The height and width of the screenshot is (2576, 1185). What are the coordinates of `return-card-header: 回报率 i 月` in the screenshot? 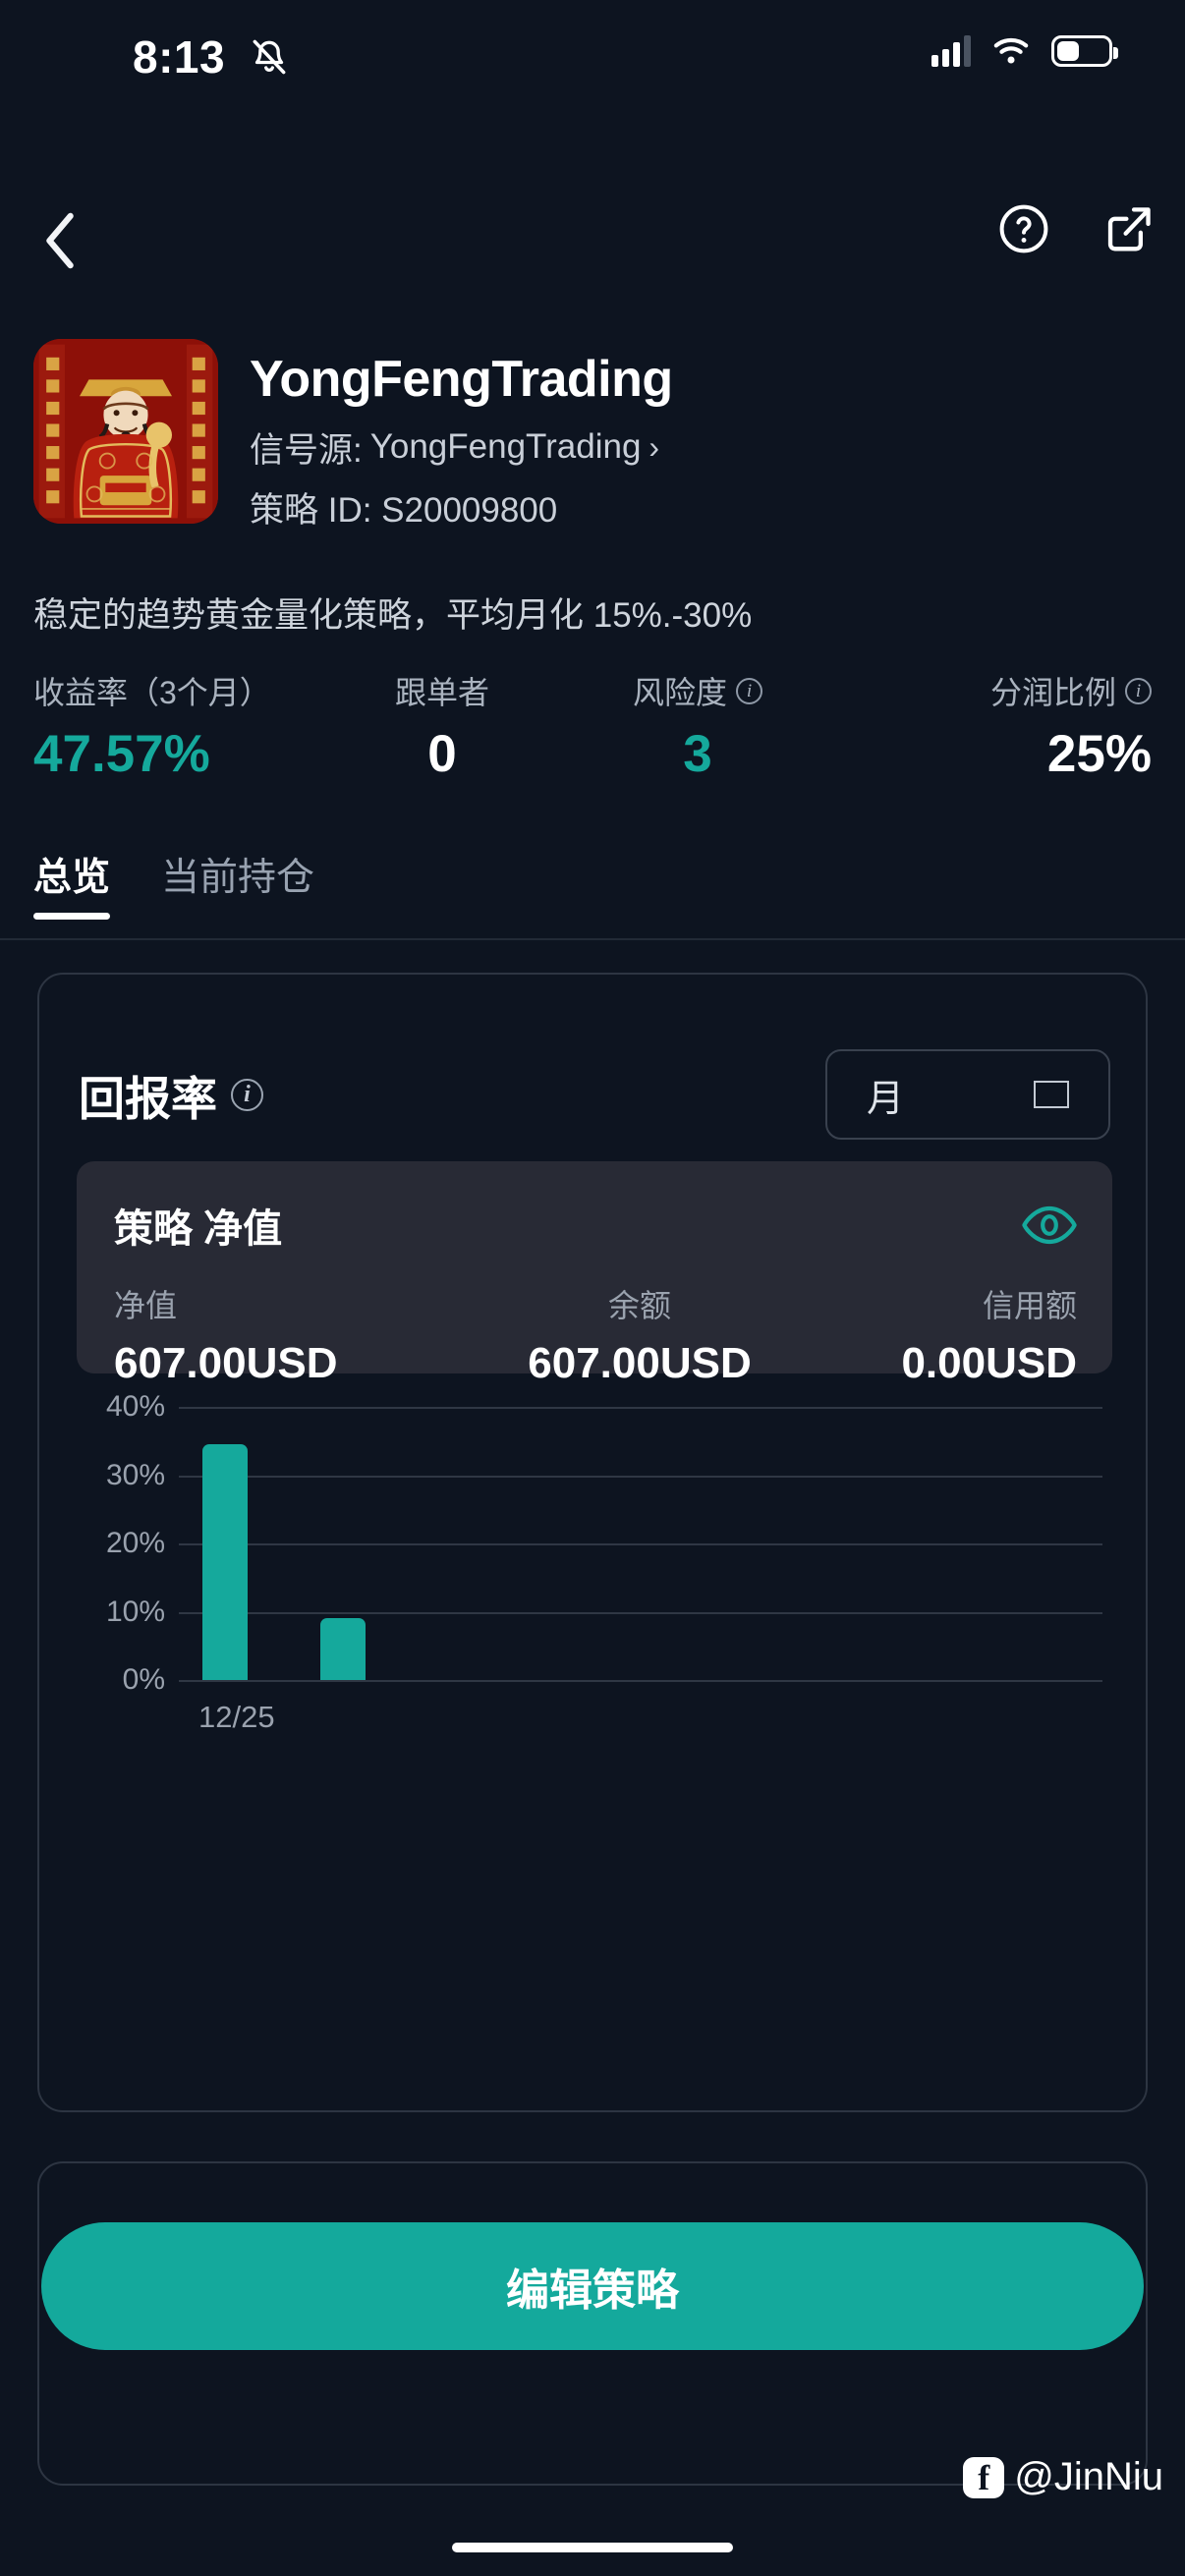 It's located at (594, 1094).